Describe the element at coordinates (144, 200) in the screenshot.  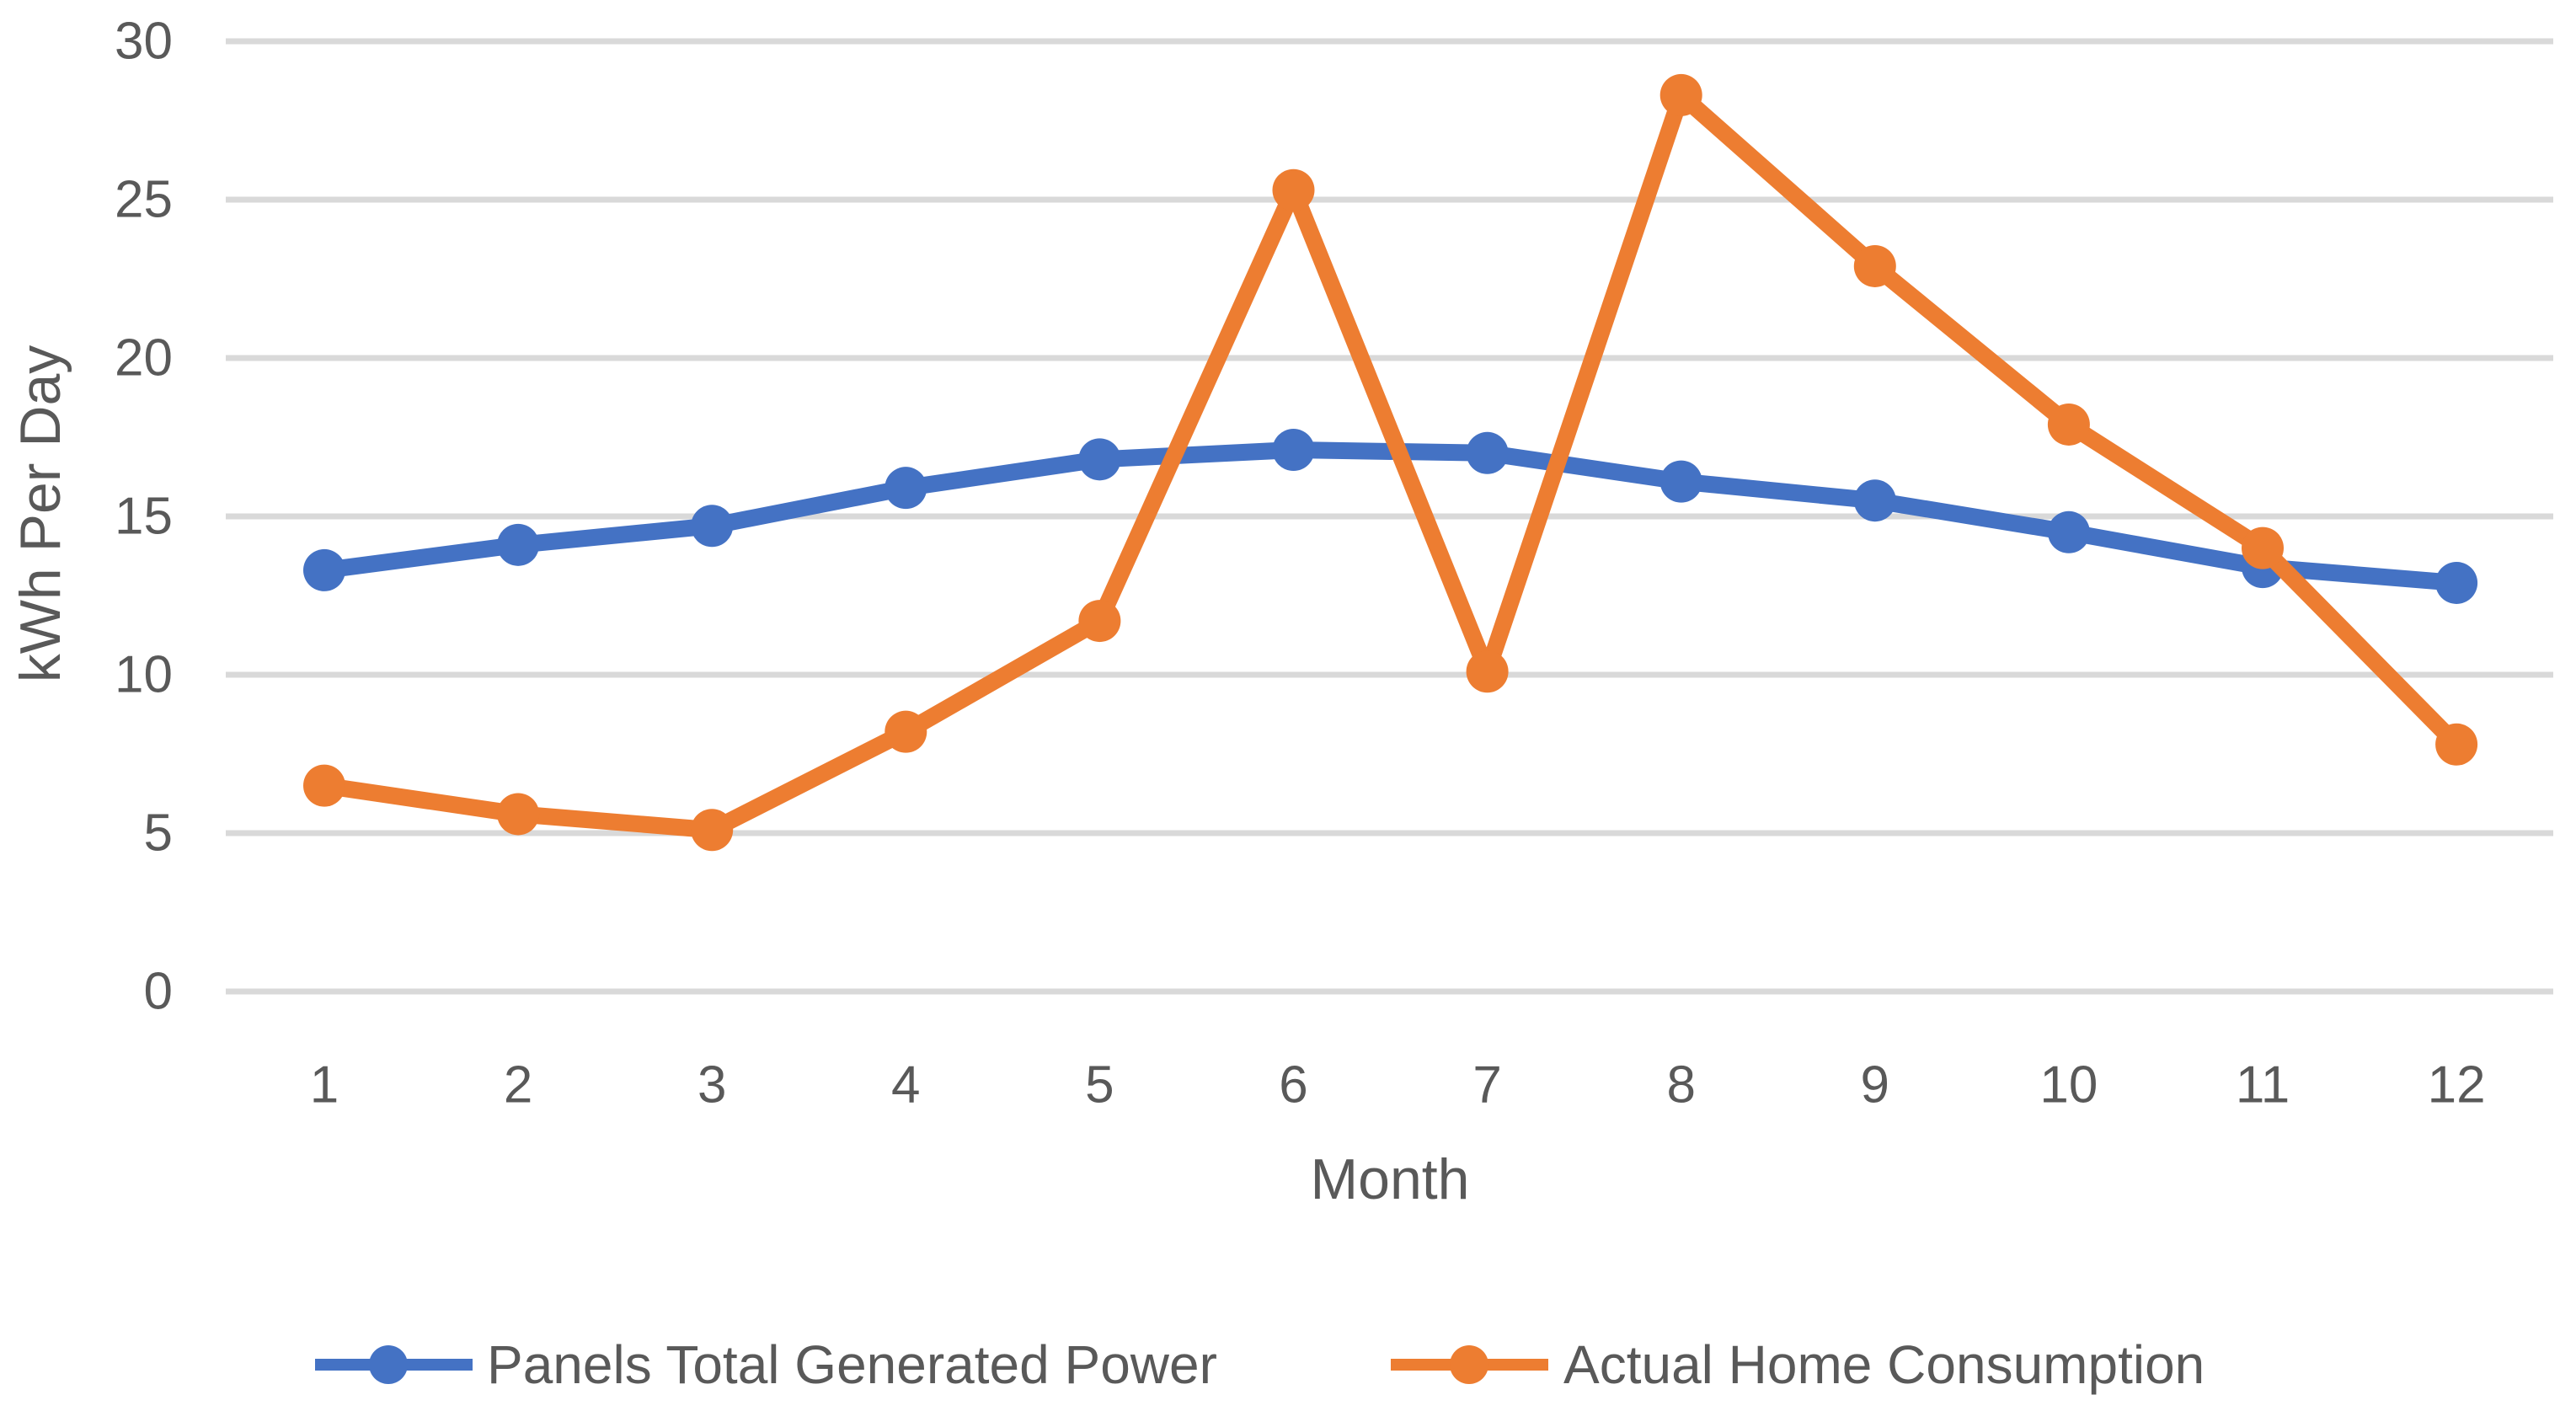
I see `y-tick-label: 25` at that location.